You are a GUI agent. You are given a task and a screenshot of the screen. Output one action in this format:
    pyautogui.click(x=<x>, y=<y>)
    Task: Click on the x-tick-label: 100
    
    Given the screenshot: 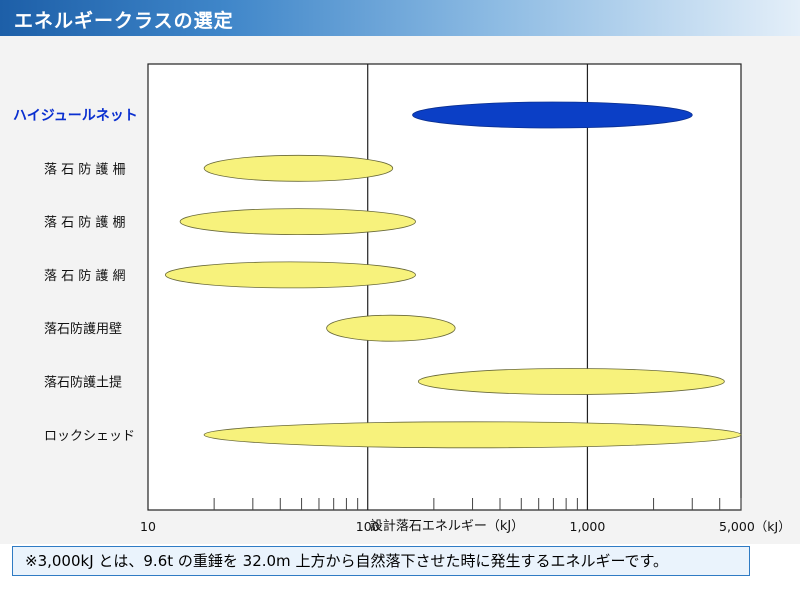 What is the action you would take?
    pyautogui.click(x=368, y=526)
    